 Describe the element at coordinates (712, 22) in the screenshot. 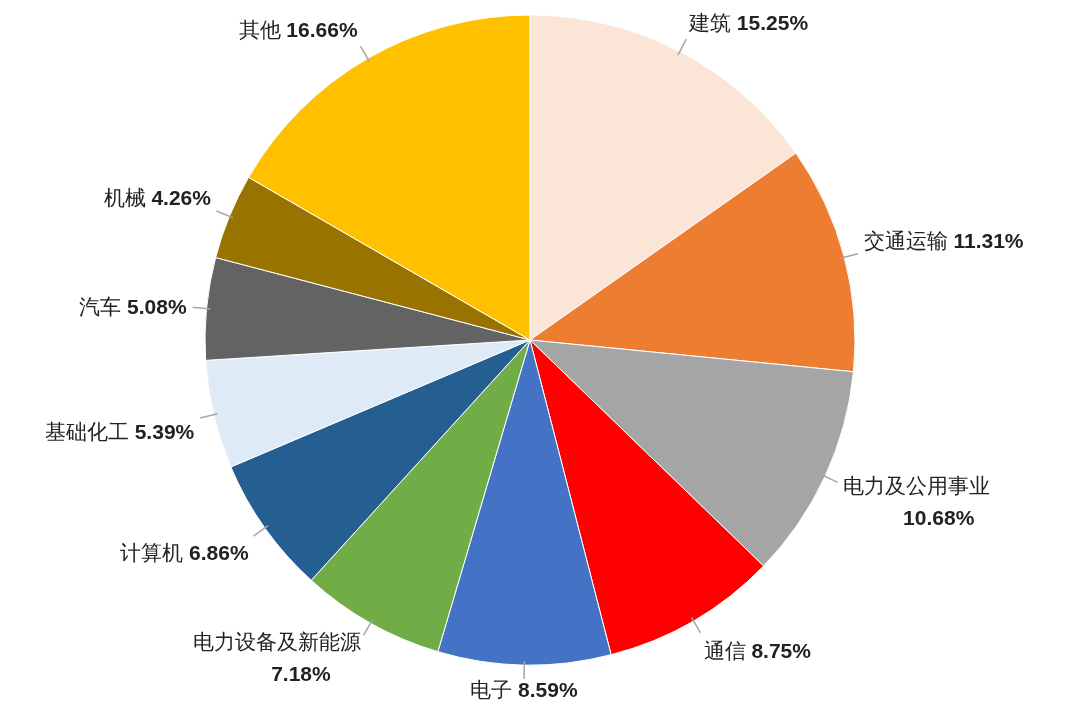

I see `slice-label: 建筑` at that location.